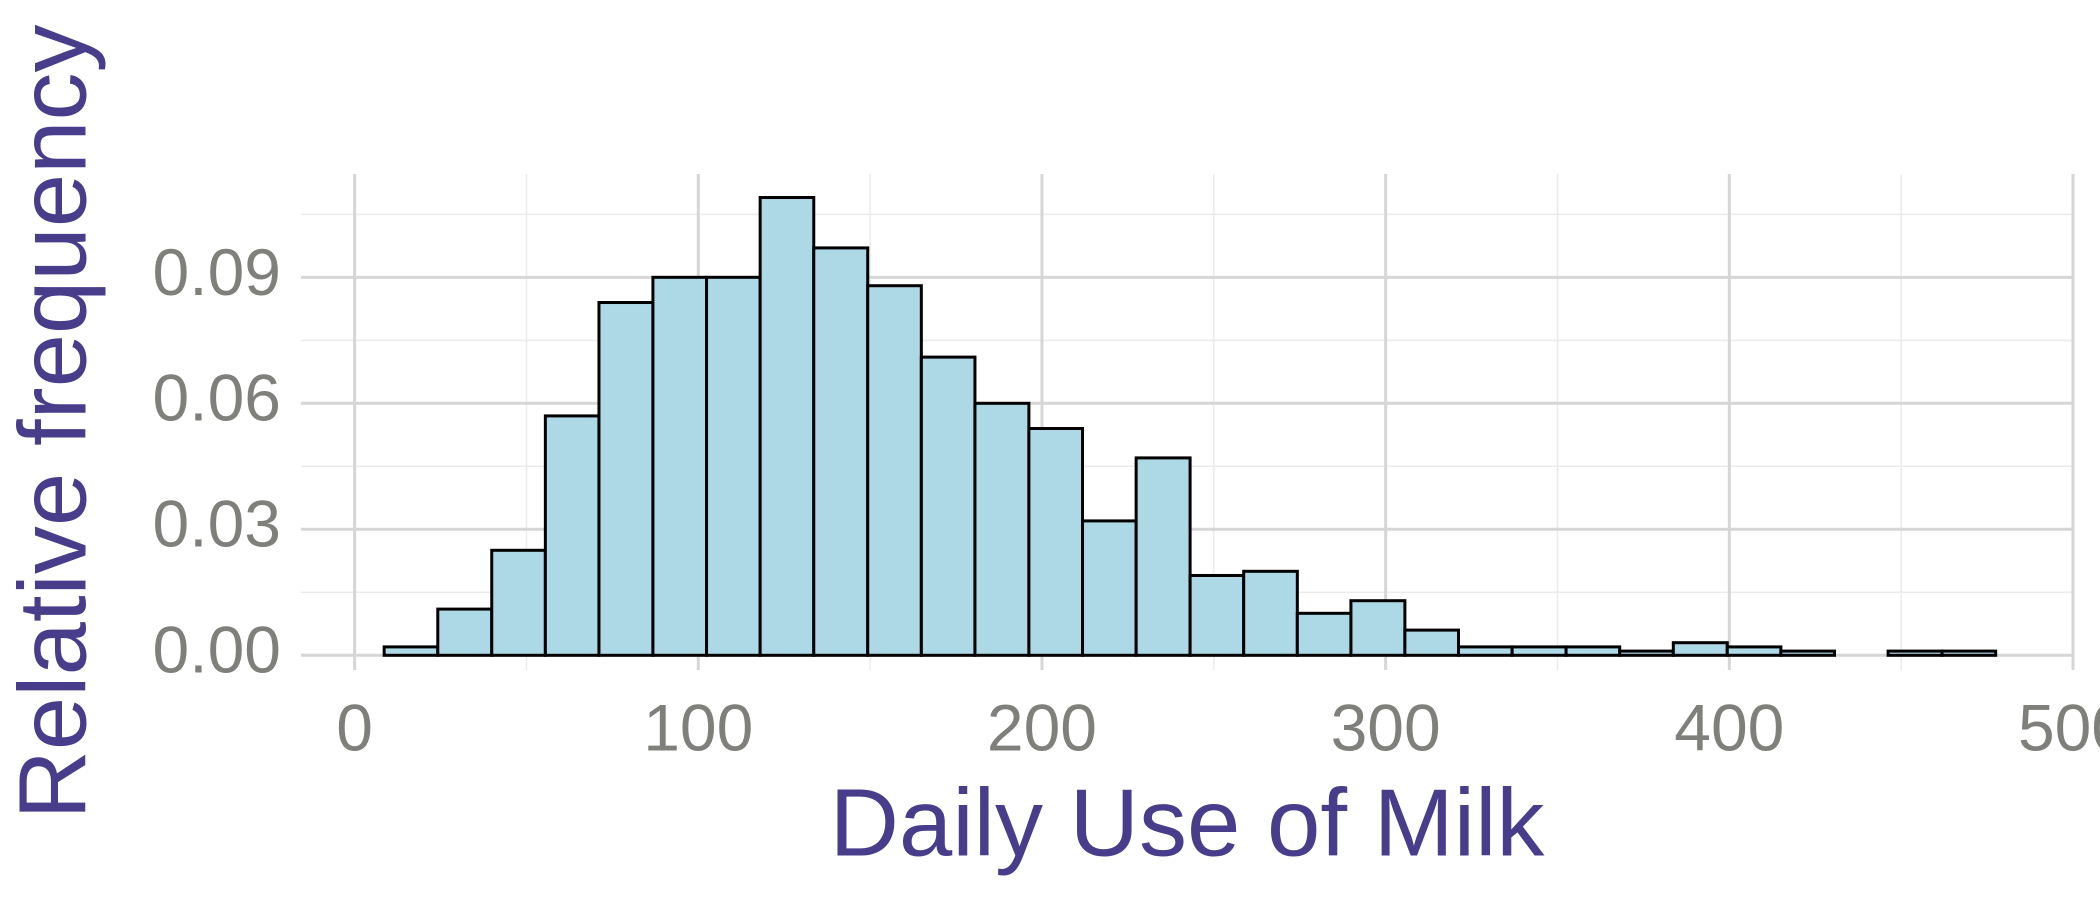 The image size is (2100, 900). I want to click on y-axis-title: Relative frequency, so click(53, 421).